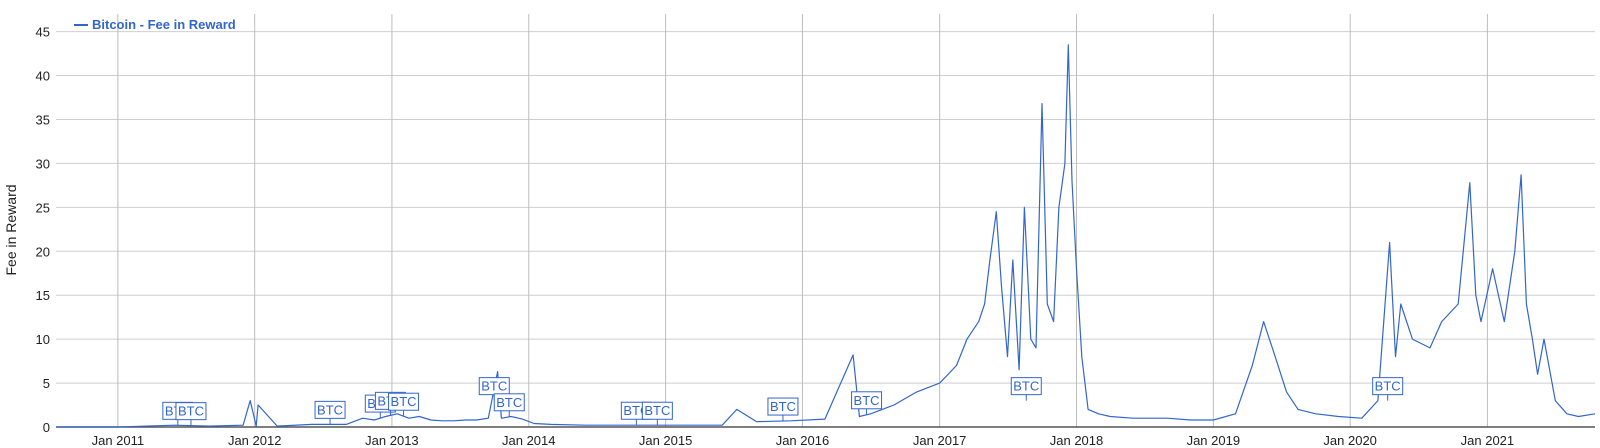  Describe the element at coordinates (46, 427) in the screenshot. I see `y-tick-label: 0` at that location.